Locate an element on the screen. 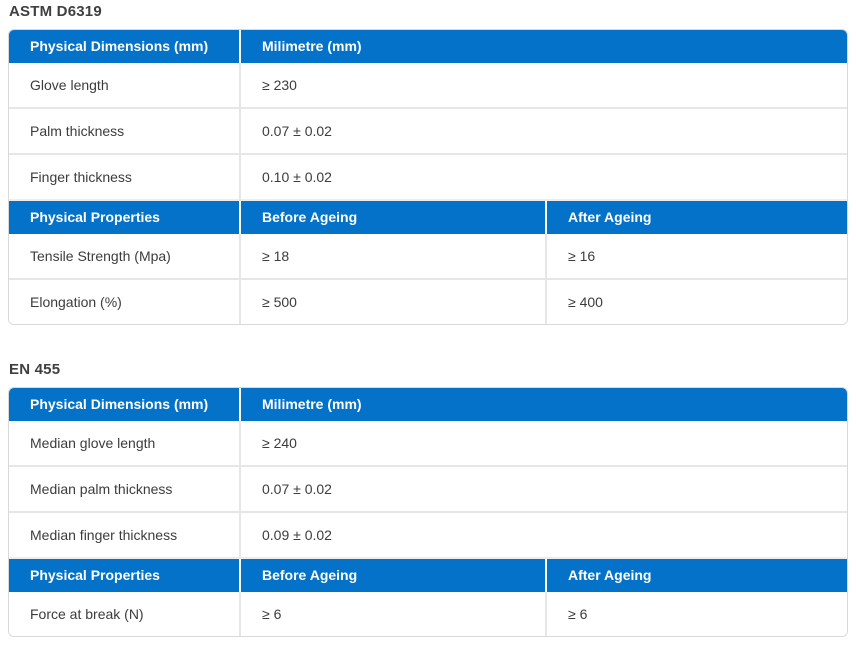  property-value-after: ≥ 6 is located at coordinates (696, 614).